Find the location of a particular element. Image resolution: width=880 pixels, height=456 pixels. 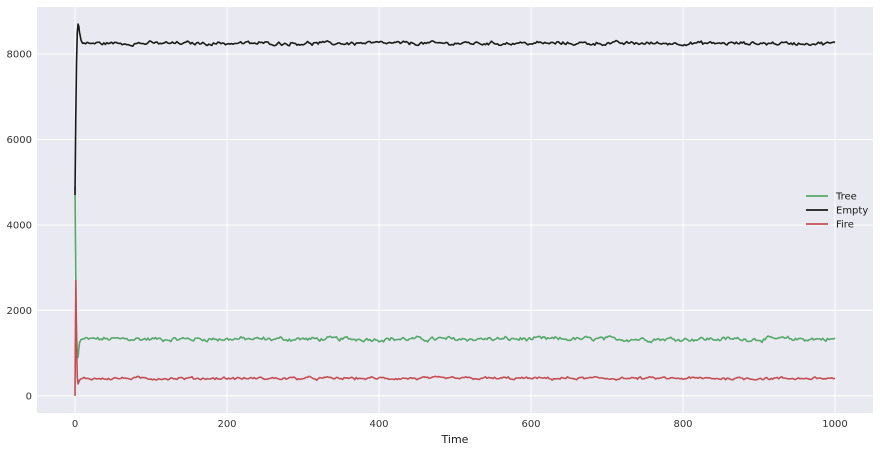

legend-label-empty: Empty is located at coordinates (852, 211).